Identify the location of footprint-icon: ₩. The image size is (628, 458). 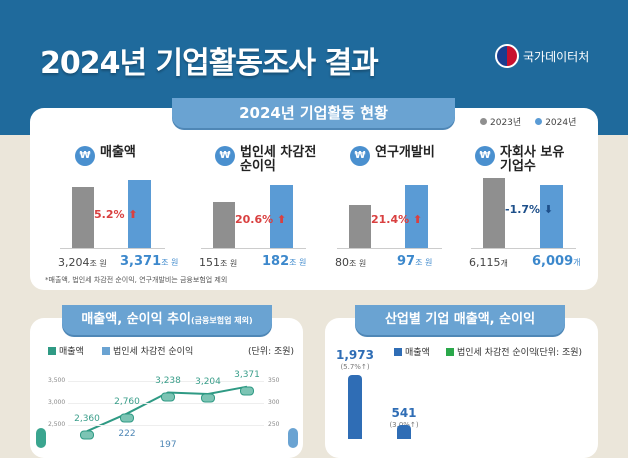
(485, 156).